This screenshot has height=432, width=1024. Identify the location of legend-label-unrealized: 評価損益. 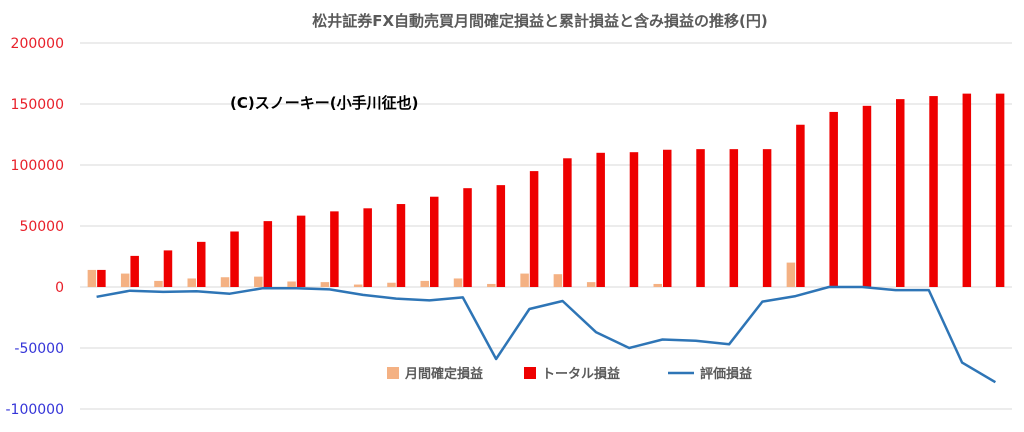
(726, 374).